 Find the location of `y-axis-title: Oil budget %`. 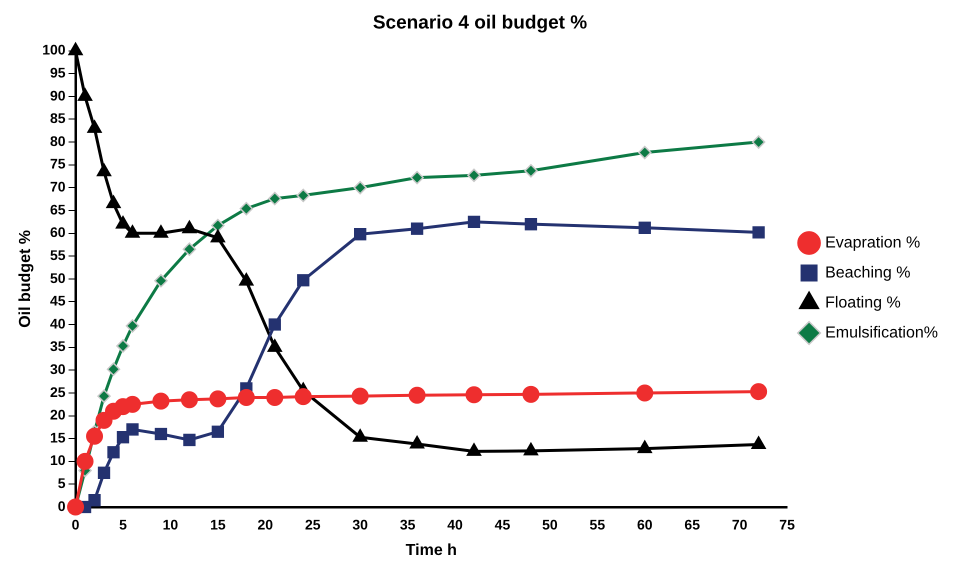

y-axis-title: Oil budget % is located at coordinates (25, 279).